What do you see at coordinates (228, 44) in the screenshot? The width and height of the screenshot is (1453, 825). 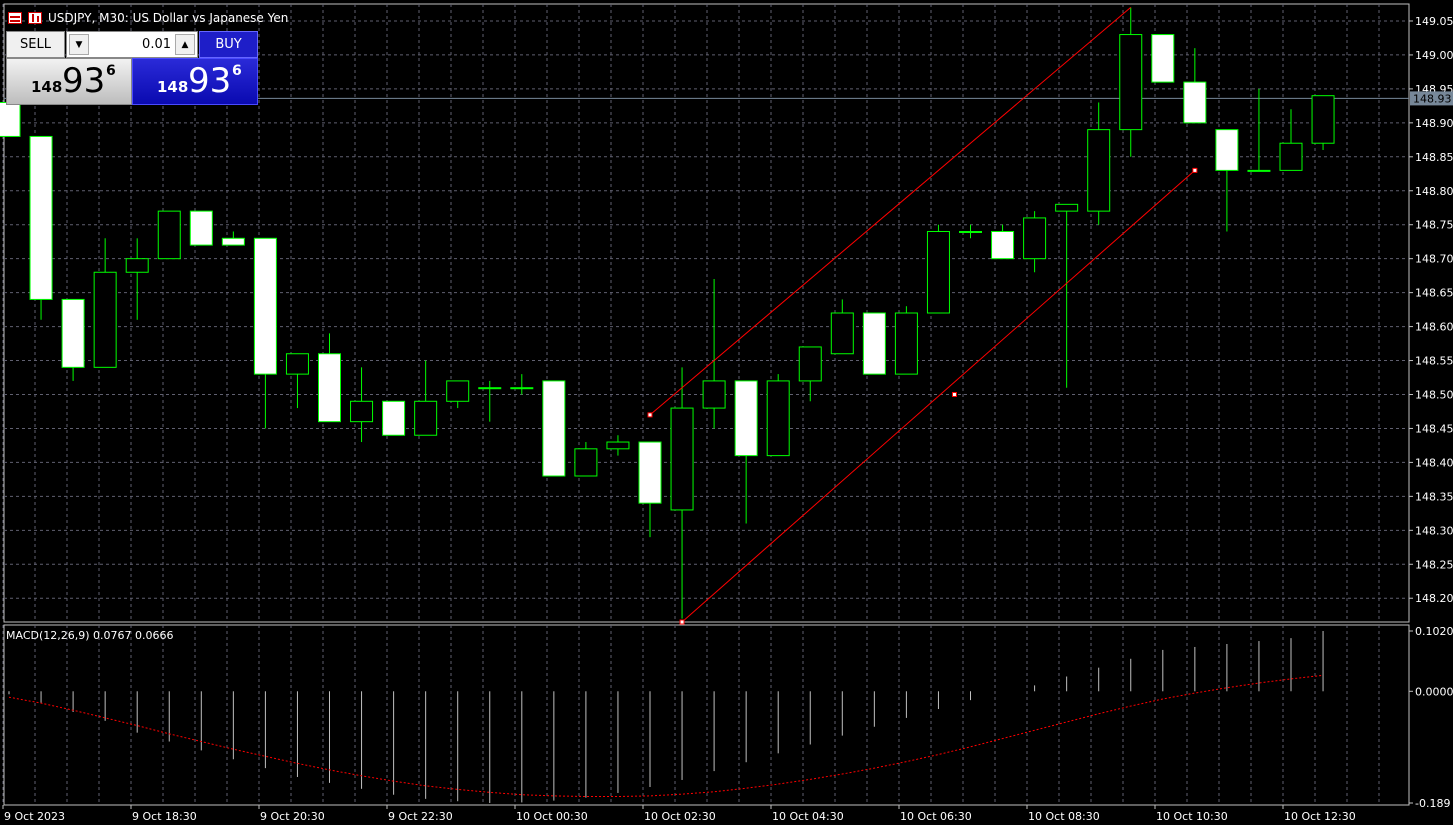 I see `buy-button: BUY` at bounding box center [228, 44].